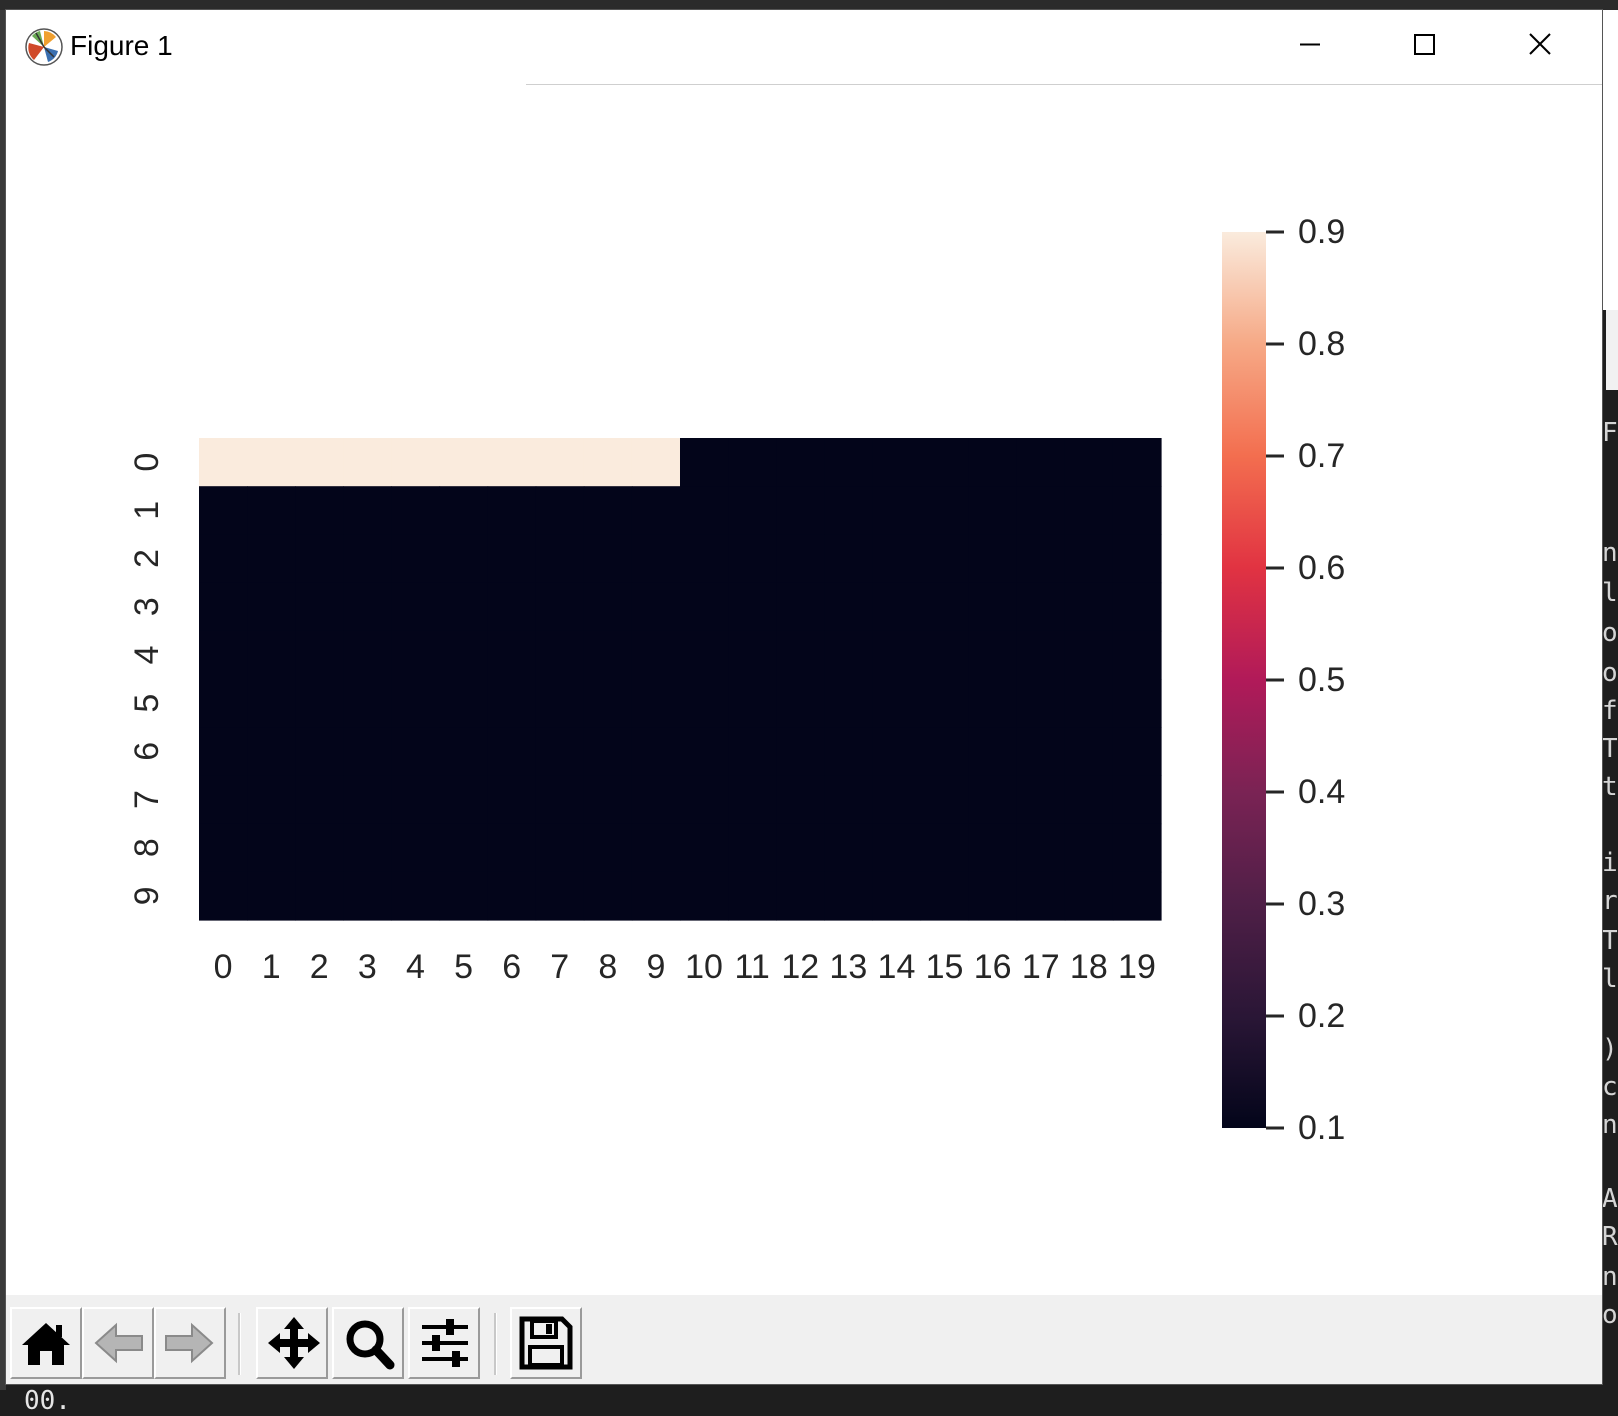 The width and height of the screenshot is (1618, 1416). Describe the element at coordinates (1321, 456) in the screenshot. I see `colorbar-tick-label: 0.7` at that location.